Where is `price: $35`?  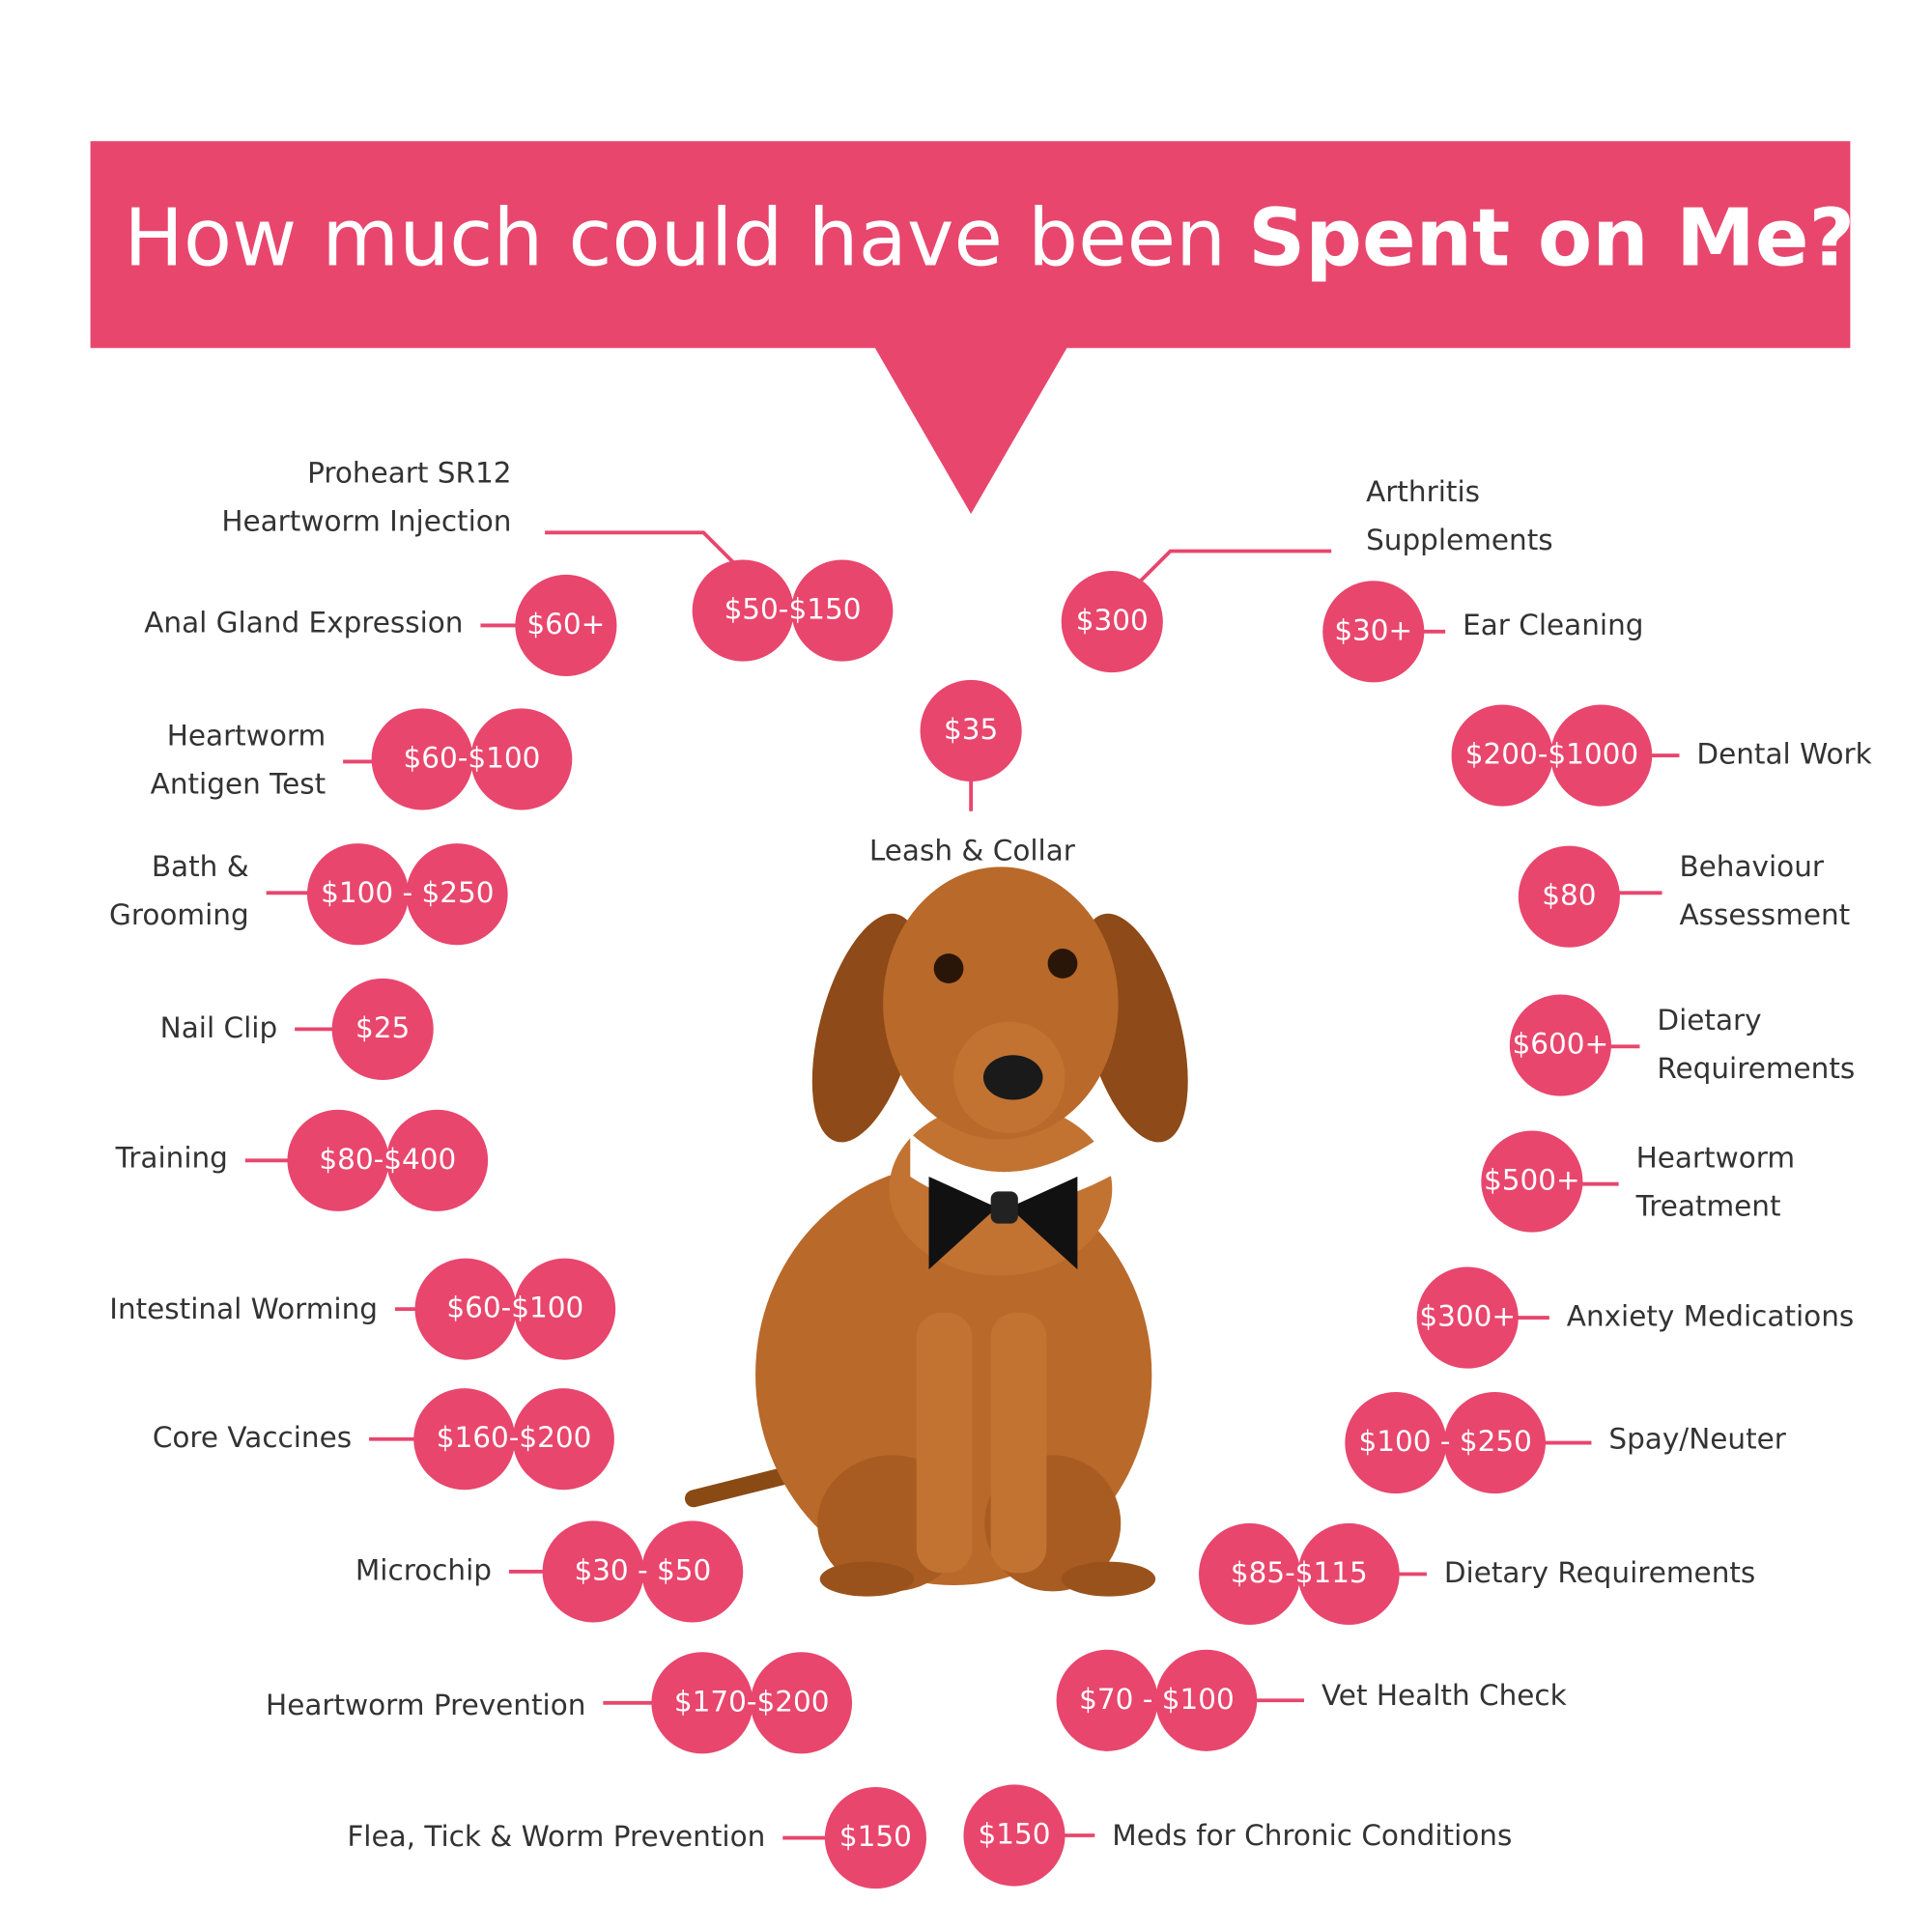
price: $35 is located at coordinates (971, 729).